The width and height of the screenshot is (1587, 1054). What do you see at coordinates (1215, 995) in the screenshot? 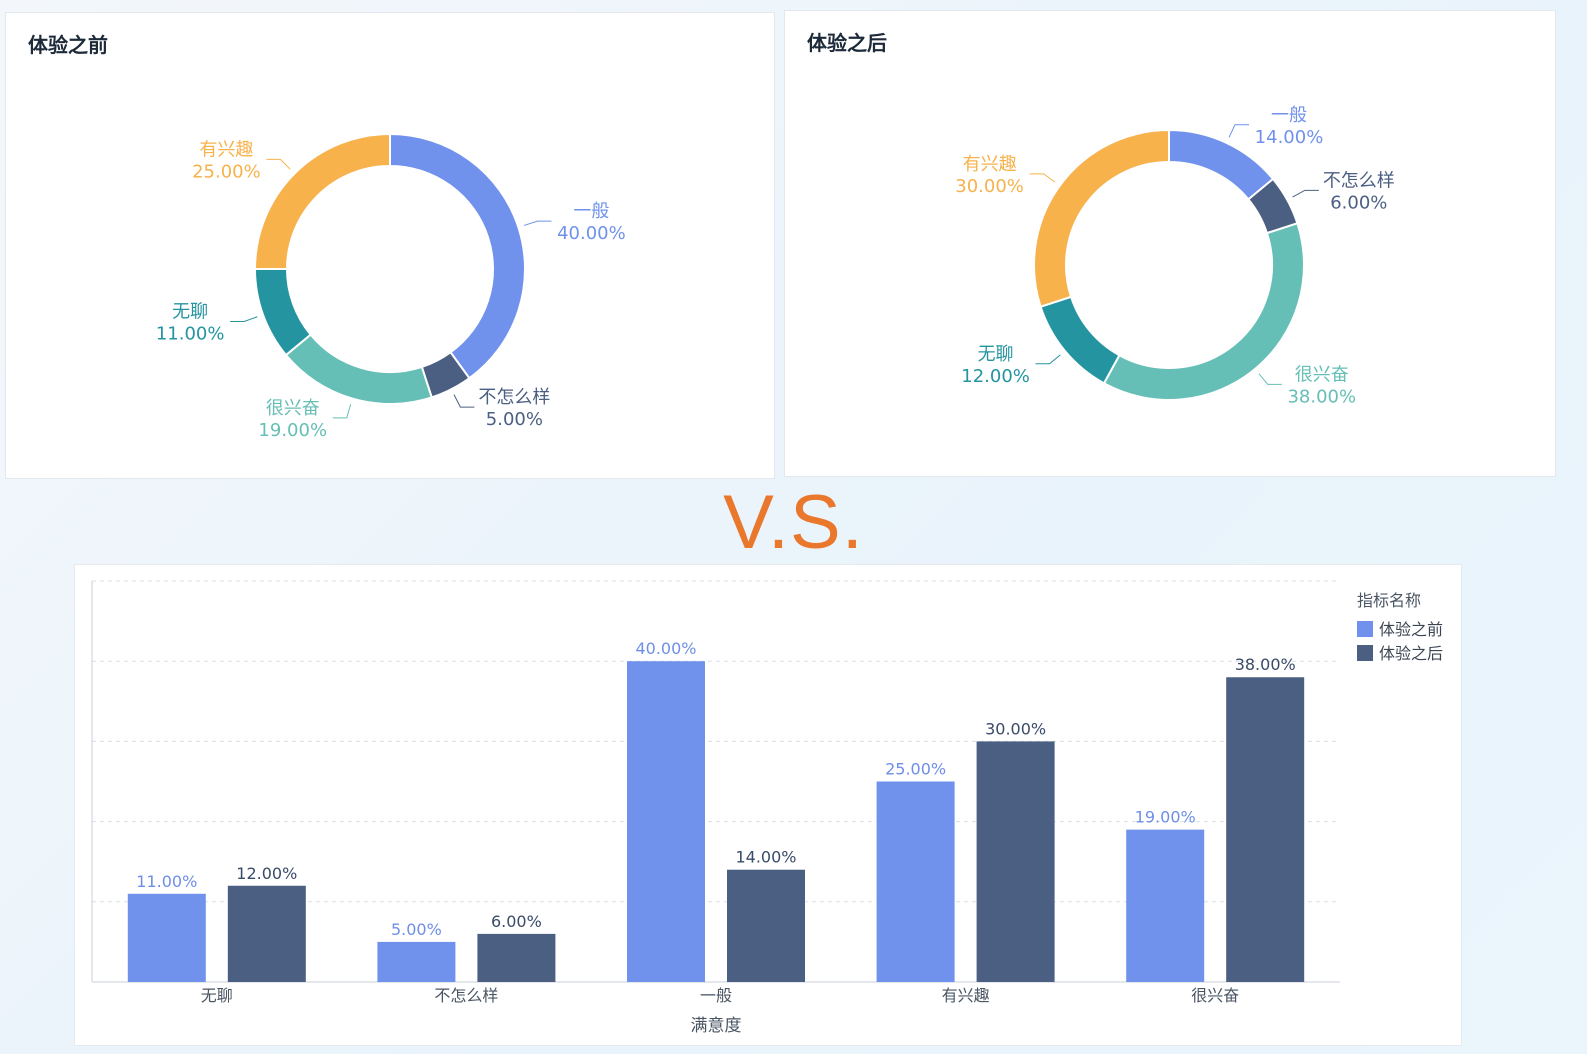
I see `x-tick-label-4: 很兴奋` at bounding box center [1215, 995].